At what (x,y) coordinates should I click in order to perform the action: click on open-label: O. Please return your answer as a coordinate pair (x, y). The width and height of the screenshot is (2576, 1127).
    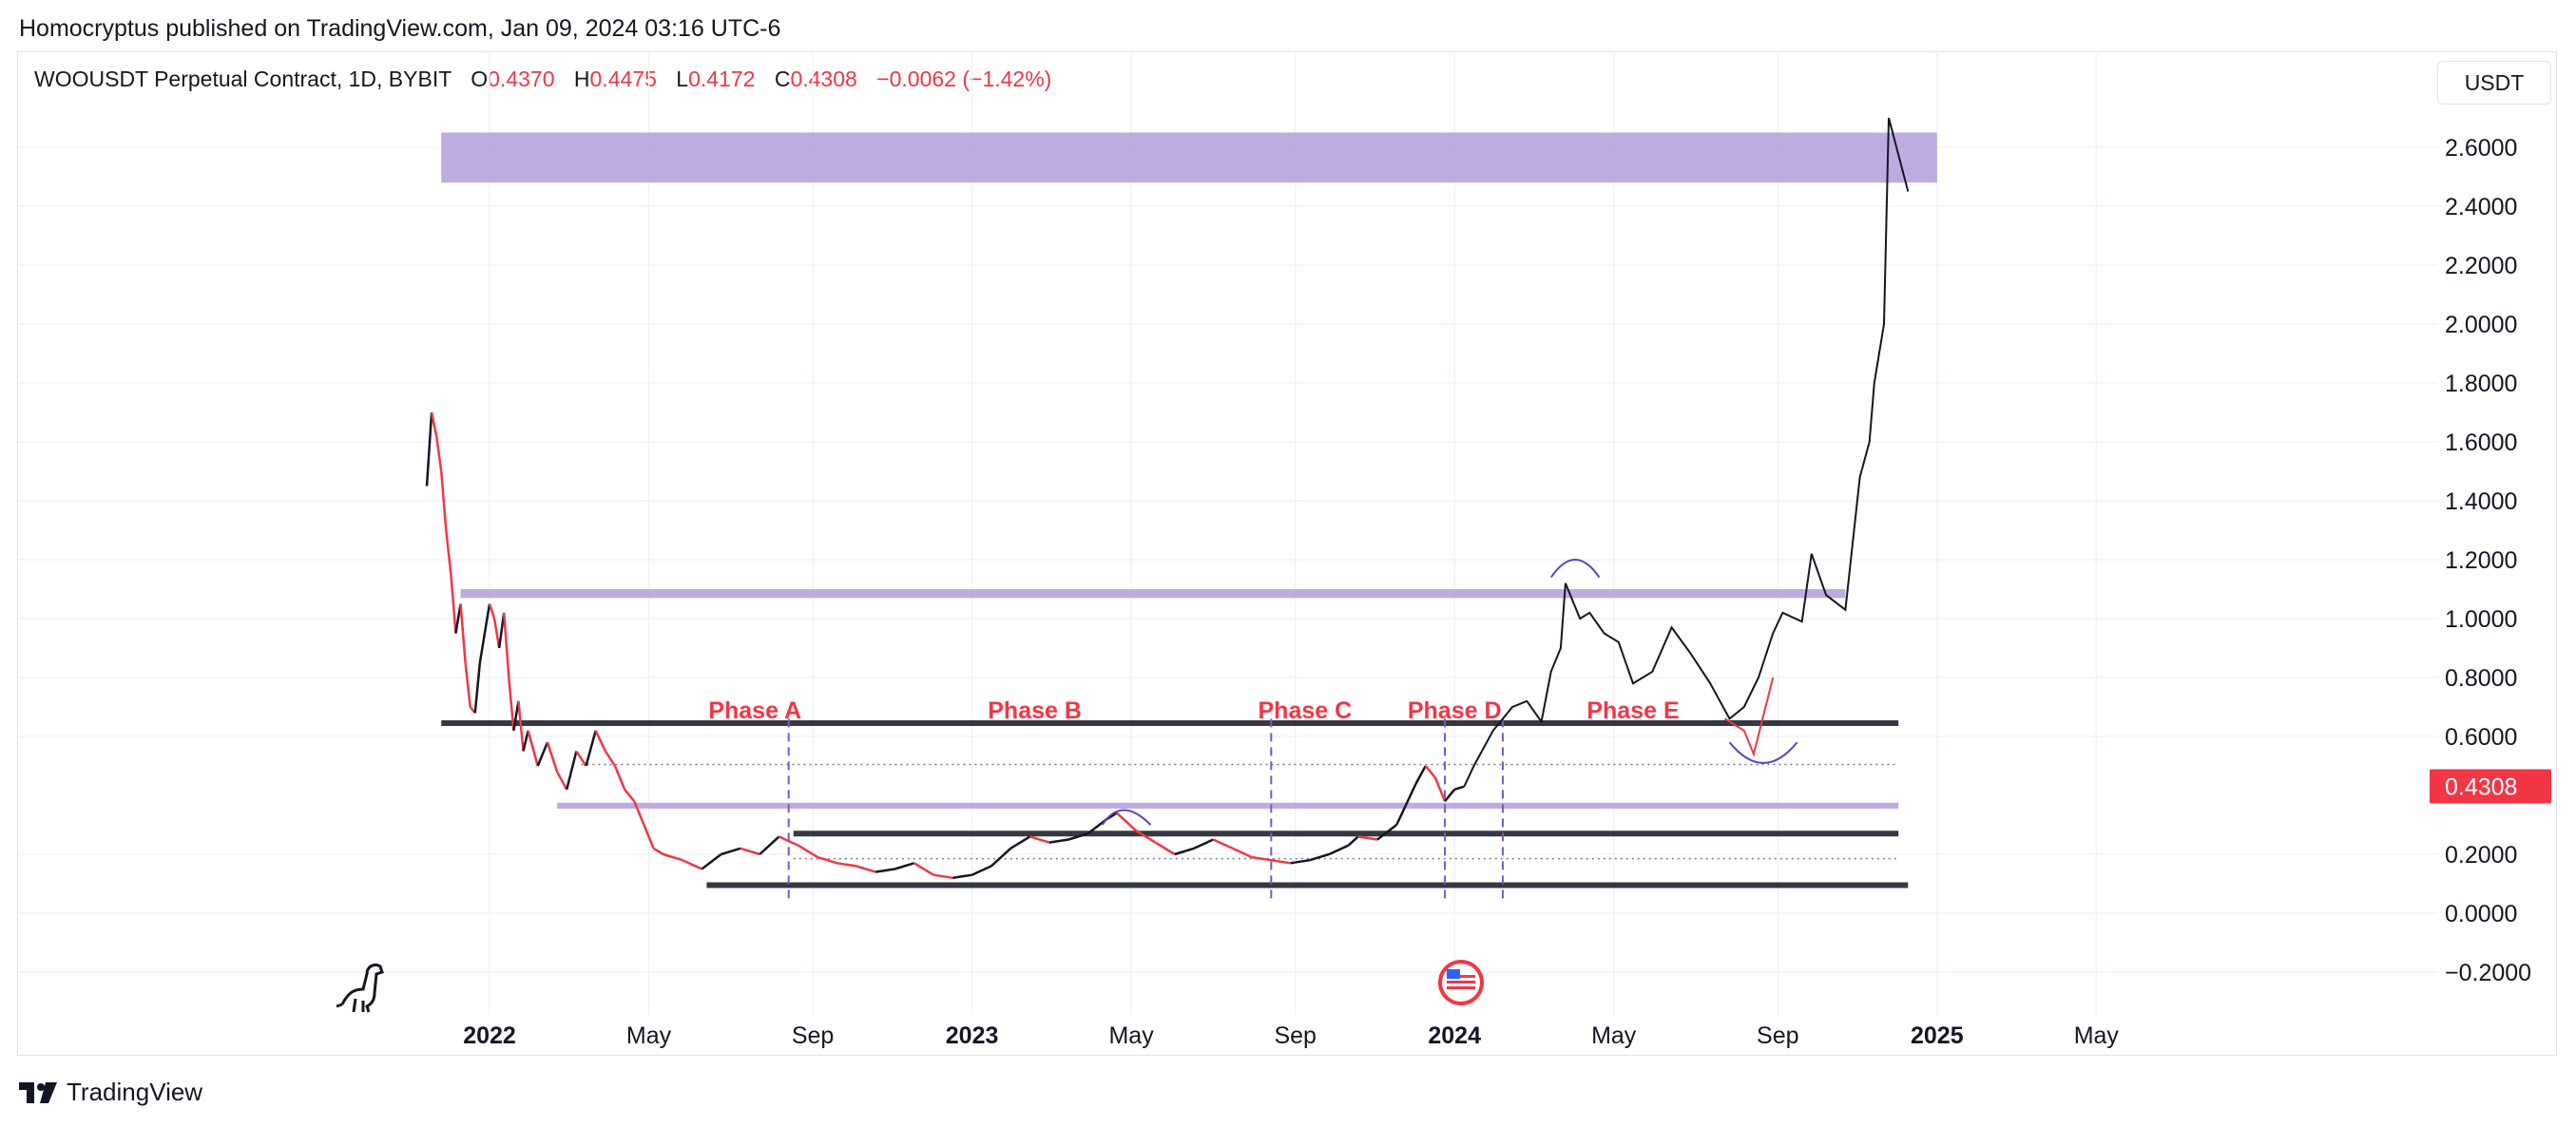
    Looking at the image, I should click on (480, 79).